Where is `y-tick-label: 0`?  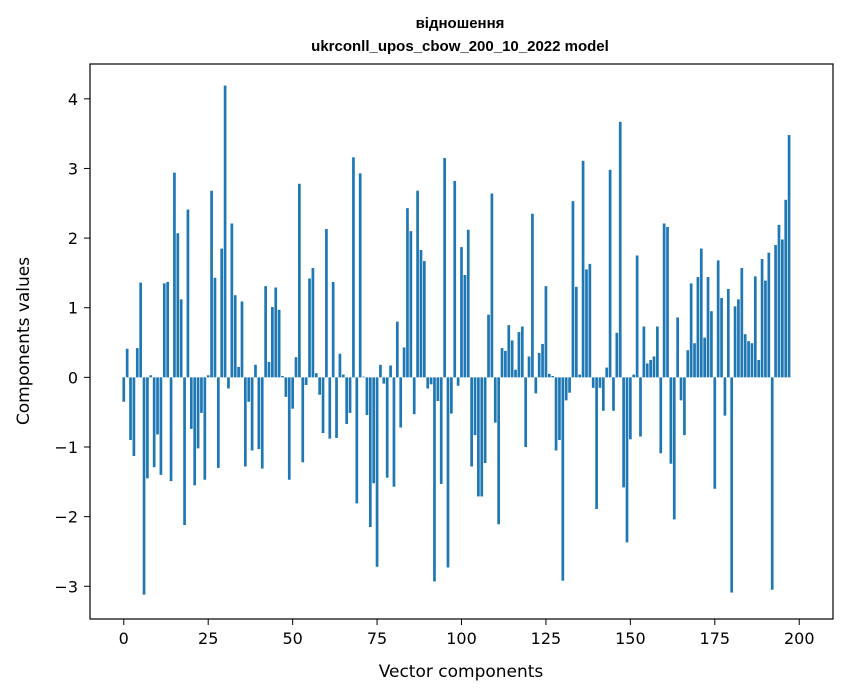 y-tick-label: 0 is located at coordinates (73, 377).